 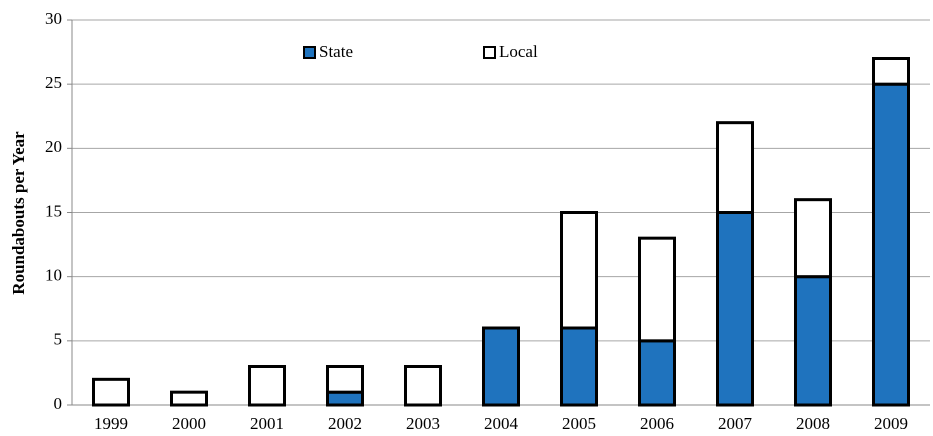 I want to click on x-tick-label: 2000, so click(x=189, y=423).